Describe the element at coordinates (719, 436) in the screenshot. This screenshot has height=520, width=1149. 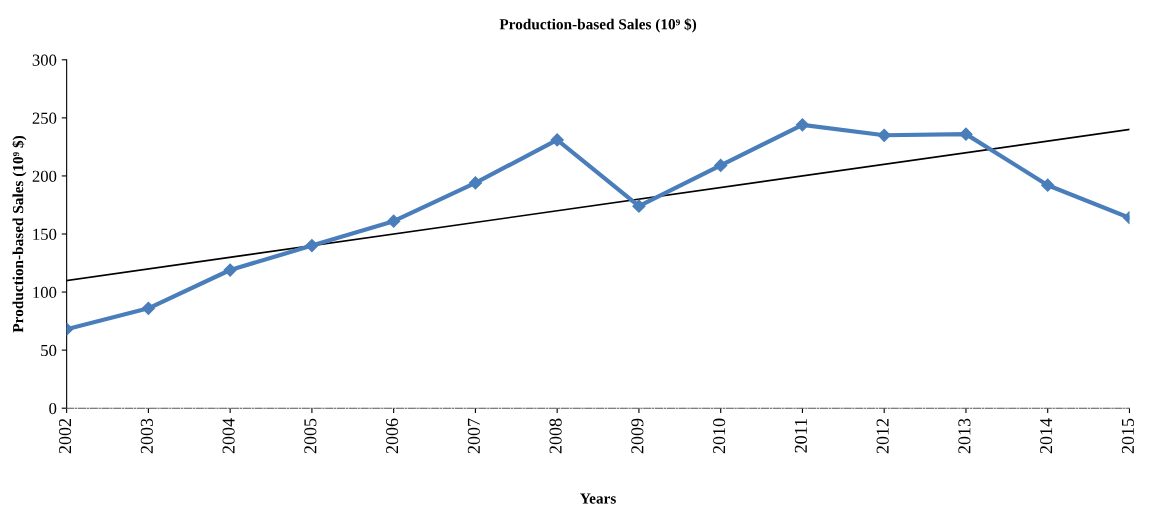
I see `x-tick-label: 2010` at that location.